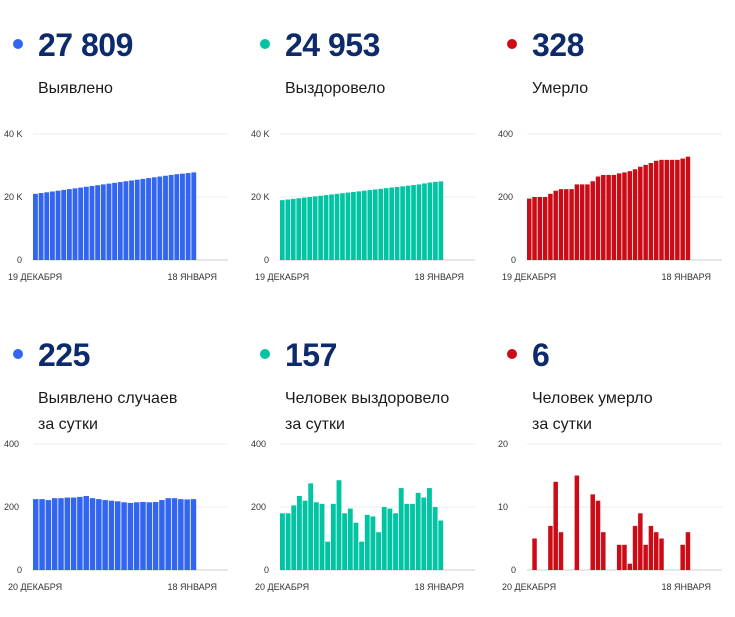 This screenshot has height=617, width=735. I want to click on stat-label: Человек умерло за сутки, so click(627, 412).